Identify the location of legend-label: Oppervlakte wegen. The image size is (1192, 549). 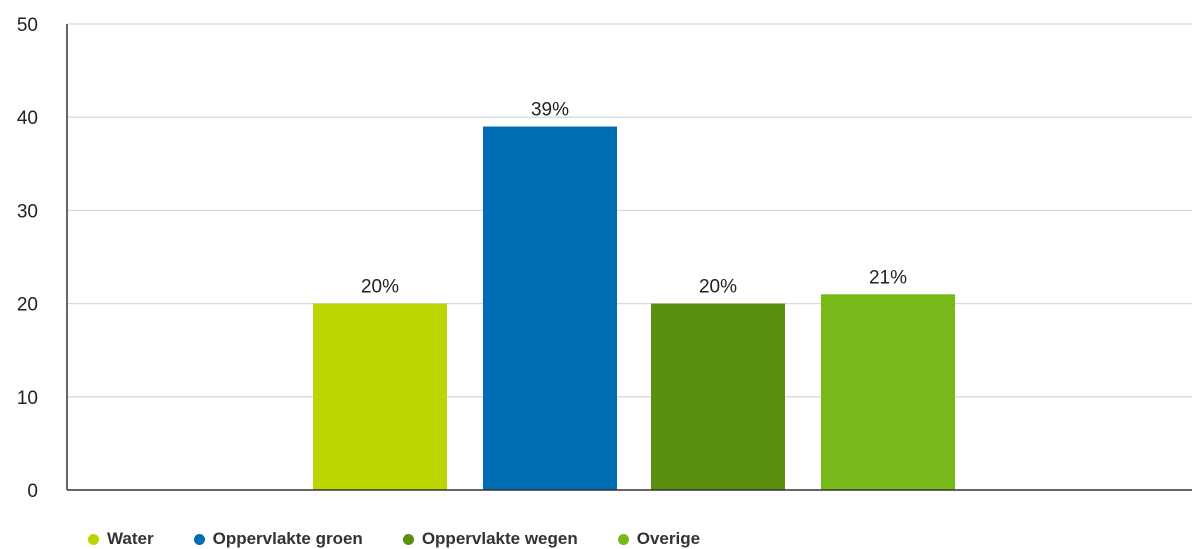
(499, 538).